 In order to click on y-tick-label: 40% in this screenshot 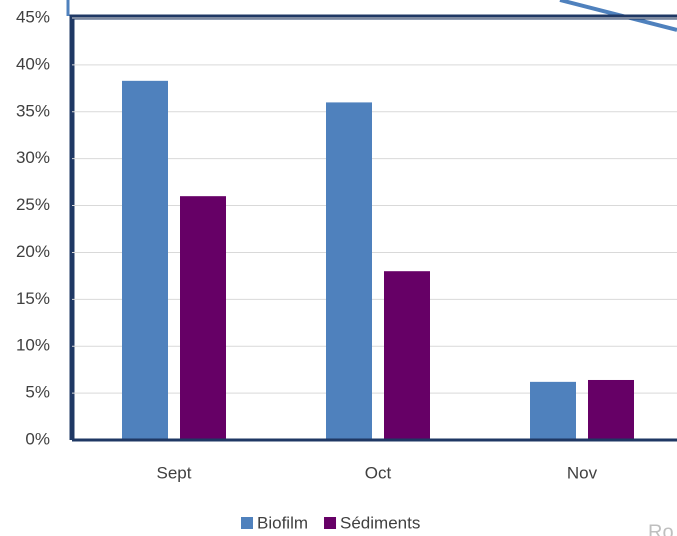, I will do `click(33, 63)`.